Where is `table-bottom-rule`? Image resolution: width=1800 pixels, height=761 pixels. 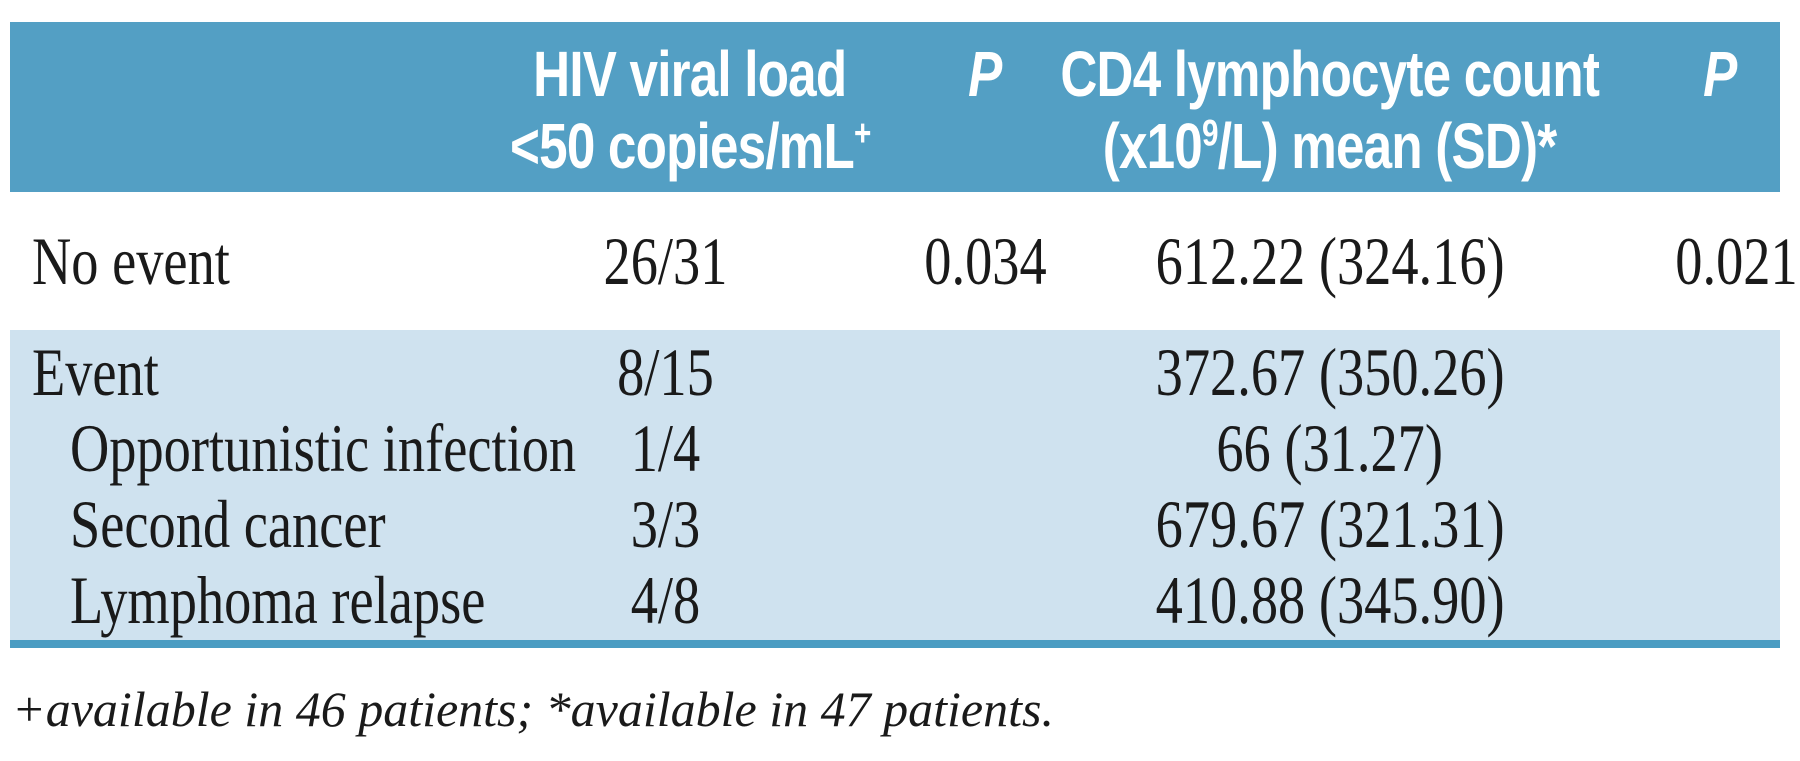
table-bottom-rule is located at coordinates (895, 644).